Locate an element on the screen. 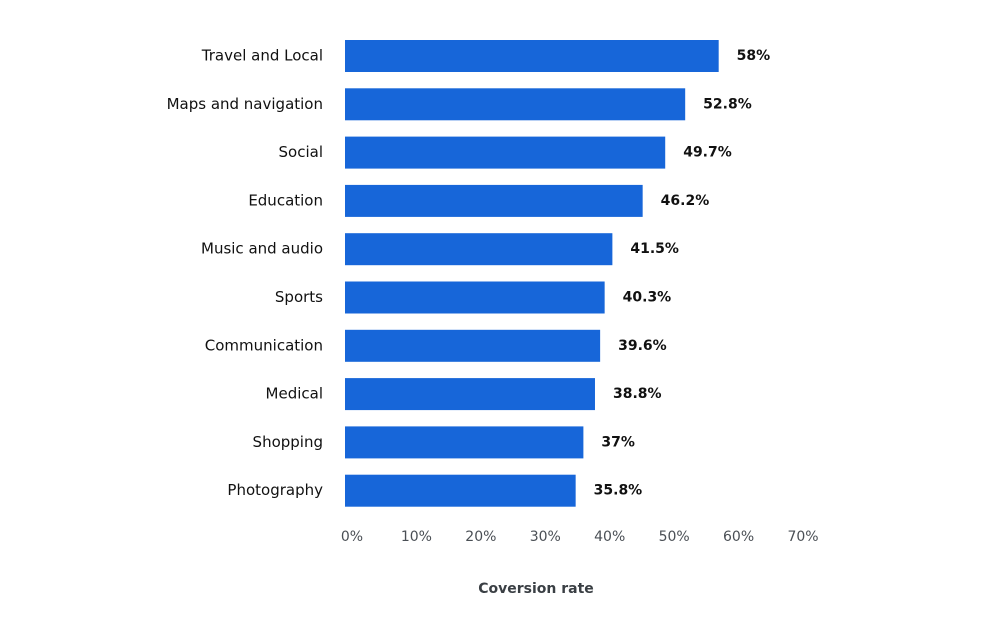 The height and width of the screenshot is (626, 1004). y-tick-label: Communication is located at coordinates (264, 345).